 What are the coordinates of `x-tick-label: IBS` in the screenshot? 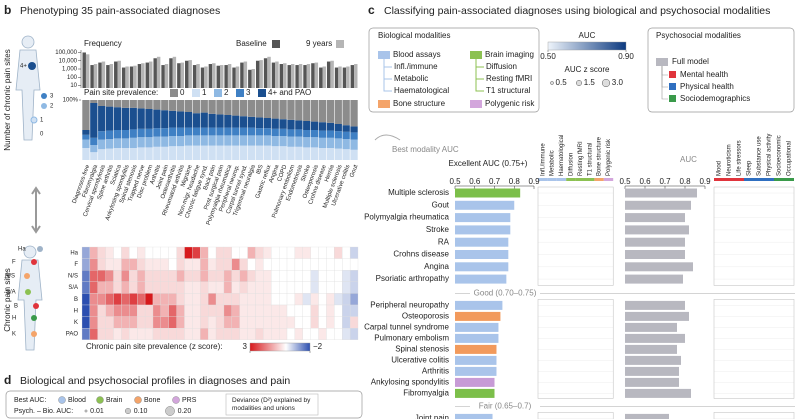 It's located at (260, 169).